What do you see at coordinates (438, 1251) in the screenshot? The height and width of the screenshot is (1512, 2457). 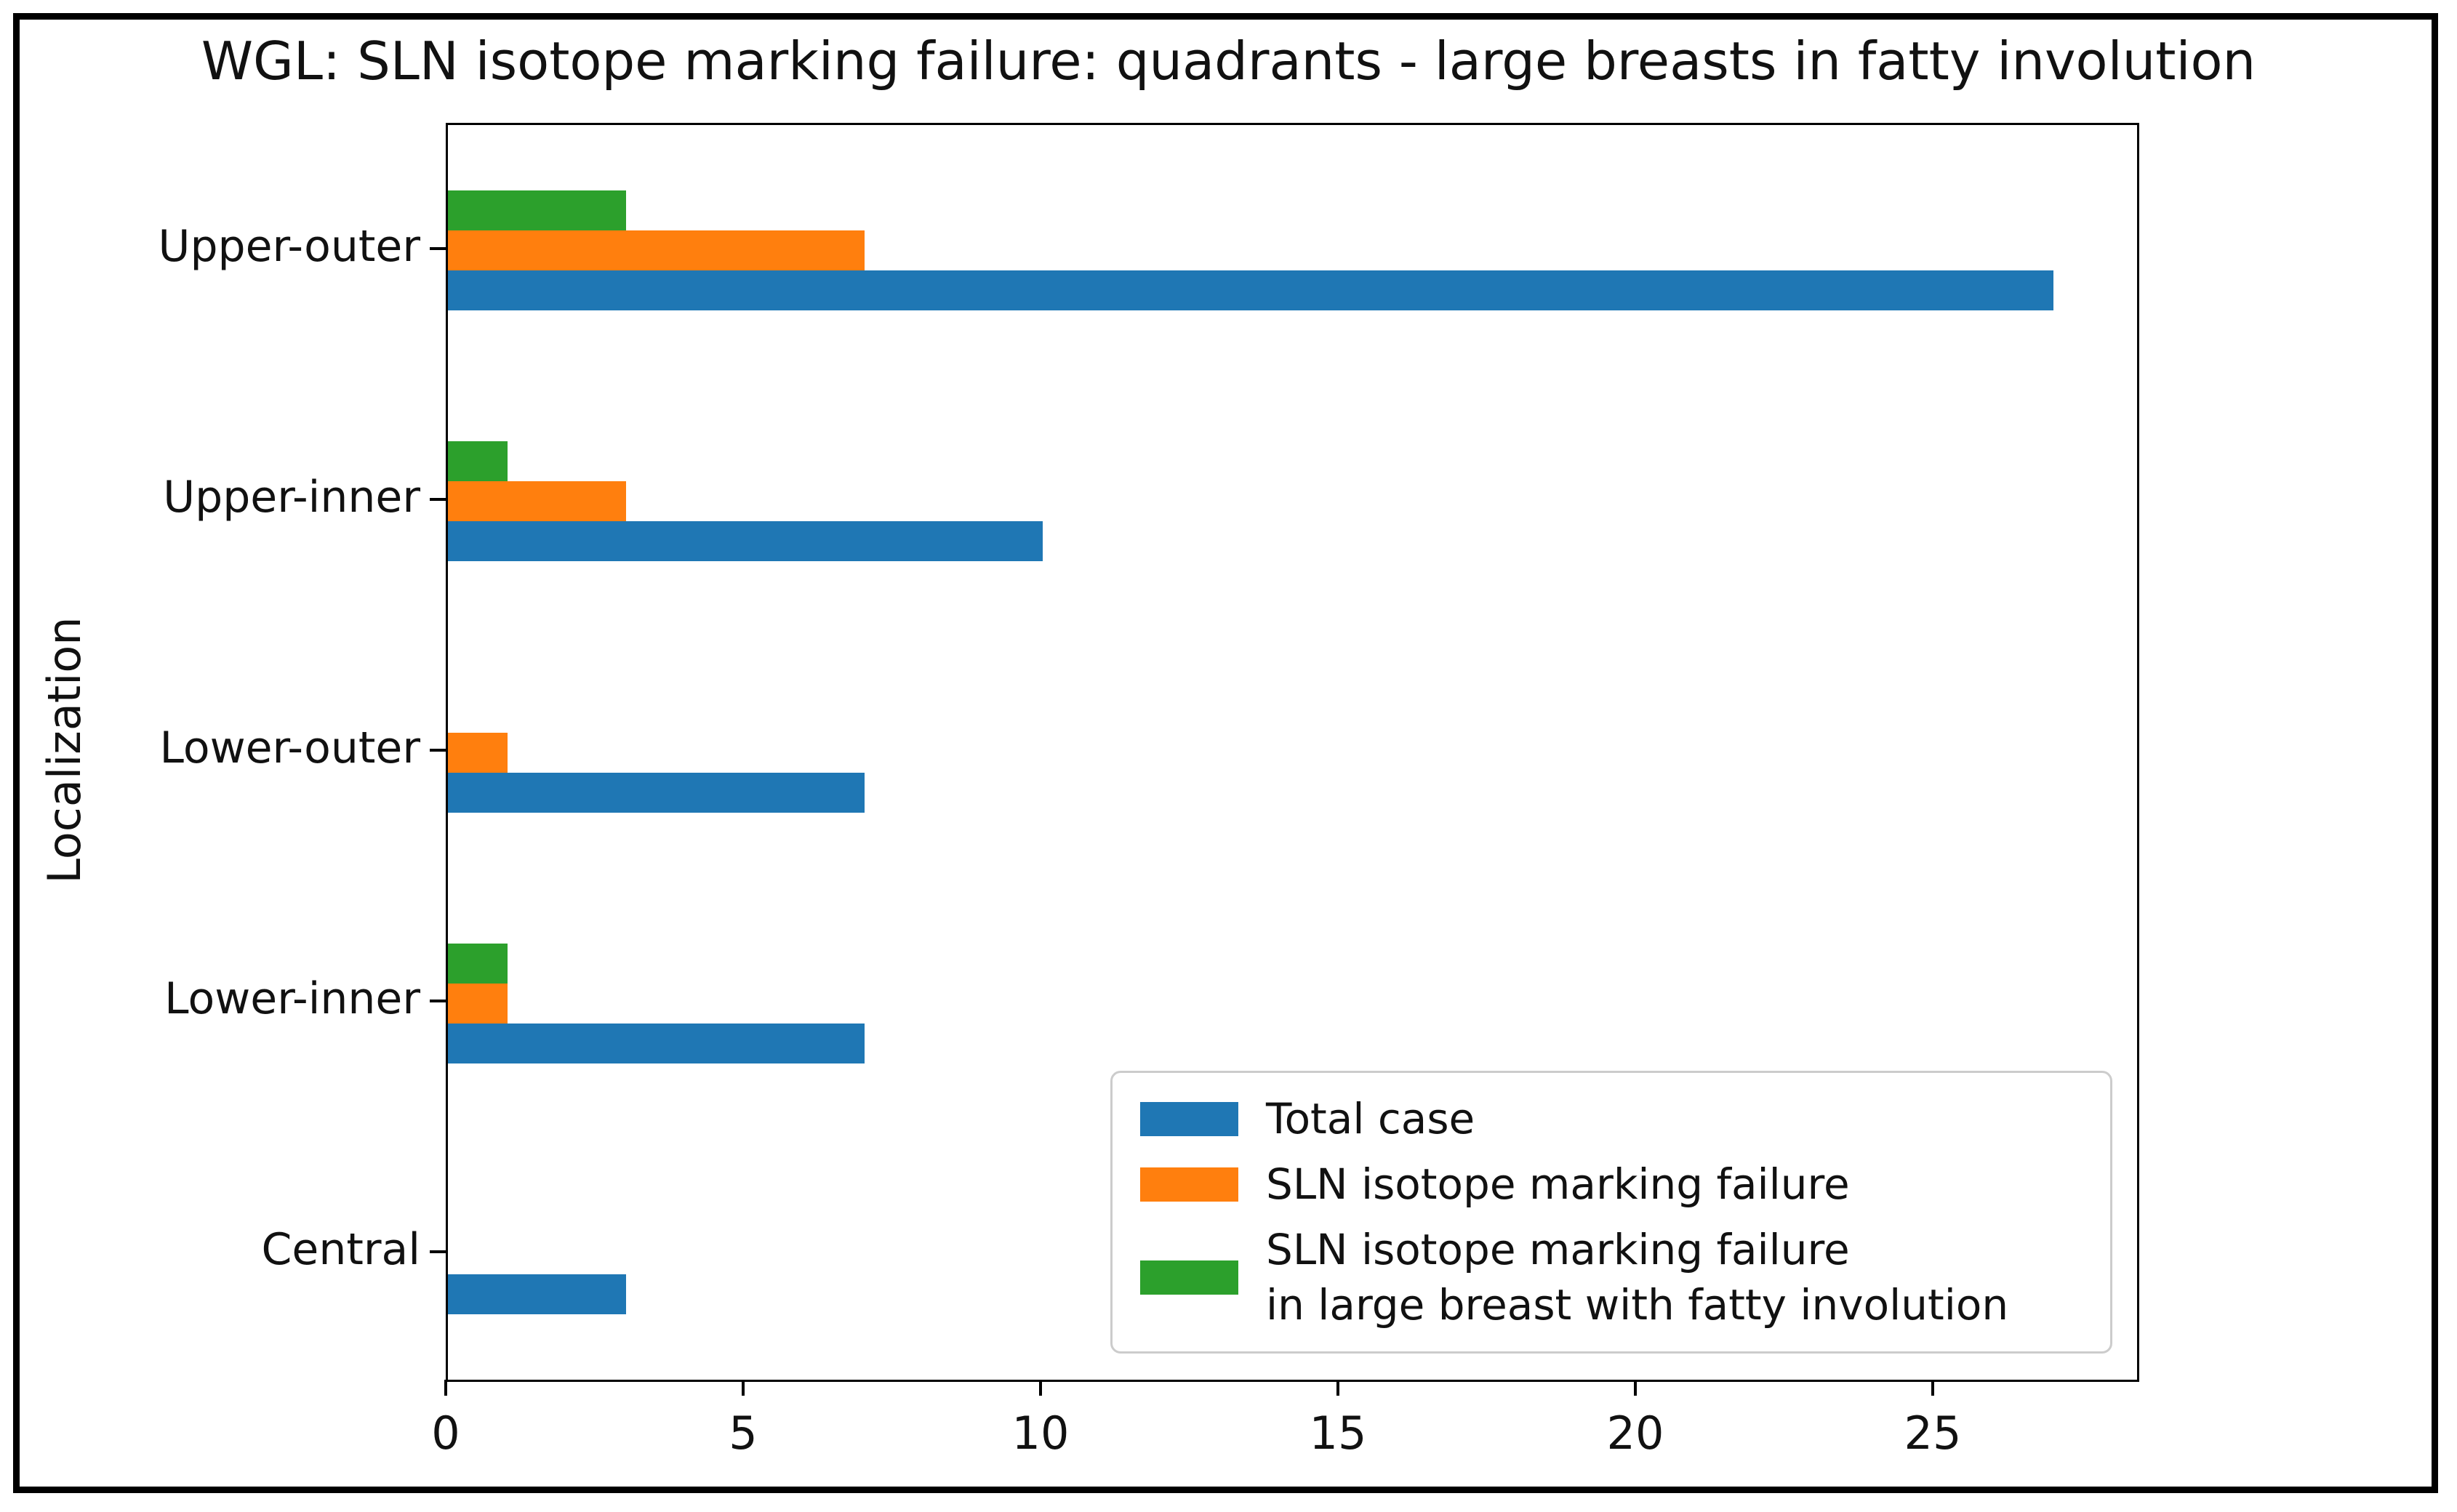 I see `y-tickmark-central` at bounding box center [438, 1251].